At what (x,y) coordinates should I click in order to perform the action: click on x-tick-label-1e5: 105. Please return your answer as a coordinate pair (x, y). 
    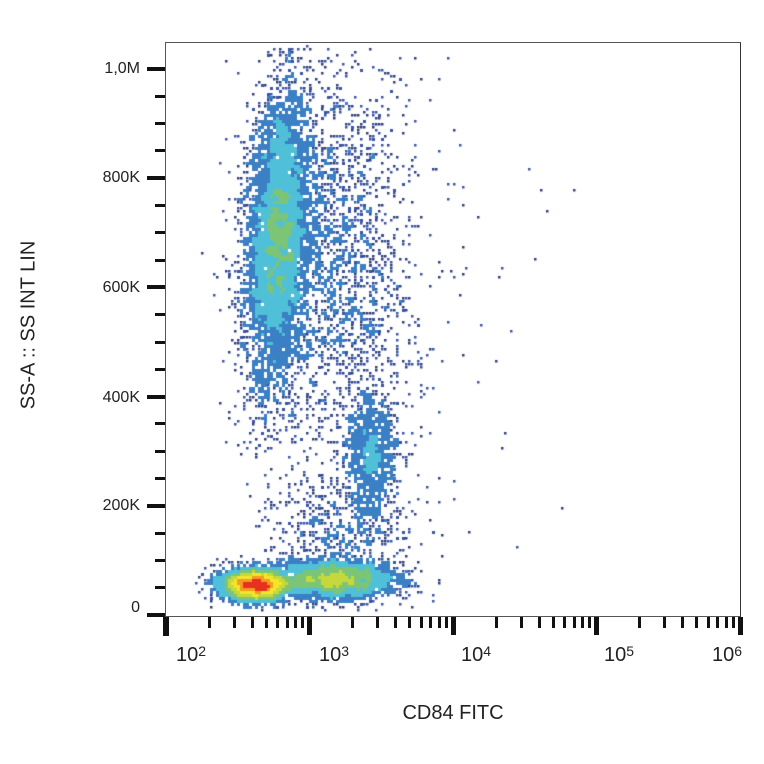
    Looking at the image, I should click on (619, 654).